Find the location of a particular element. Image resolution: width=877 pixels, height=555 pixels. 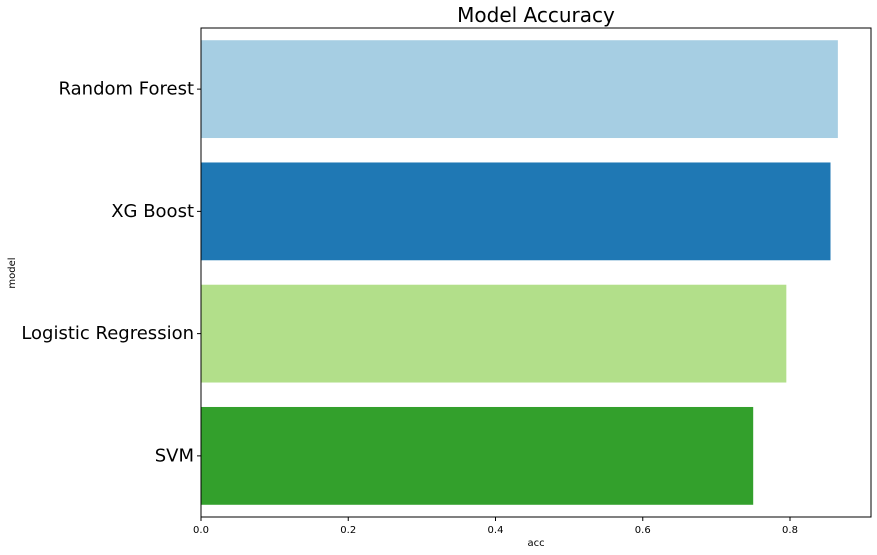

x-axis-ticks: 0.0 0.2 0.4 0.6 0.8 is located at coordinates (495, 526).